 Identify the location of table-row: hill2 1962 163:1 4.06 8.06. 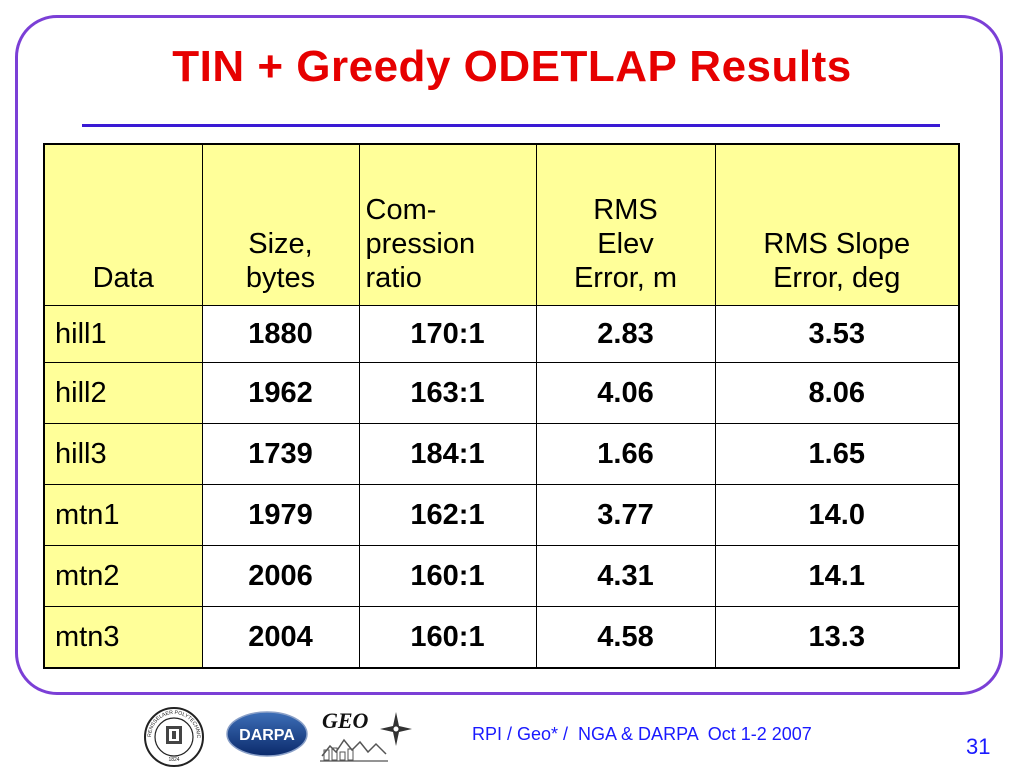
(501, 393).